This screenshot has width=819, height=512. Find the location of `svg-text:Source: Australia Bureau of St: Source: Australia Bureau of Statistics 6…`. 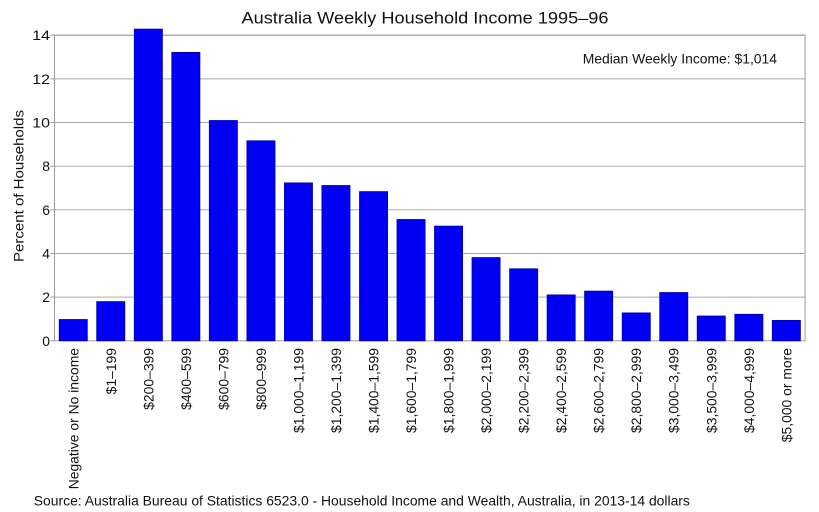

svg-text:Source: Australia Bureau of St: Source: Australia Bureau of Statistics 6… is located at coordinates (362, 501).